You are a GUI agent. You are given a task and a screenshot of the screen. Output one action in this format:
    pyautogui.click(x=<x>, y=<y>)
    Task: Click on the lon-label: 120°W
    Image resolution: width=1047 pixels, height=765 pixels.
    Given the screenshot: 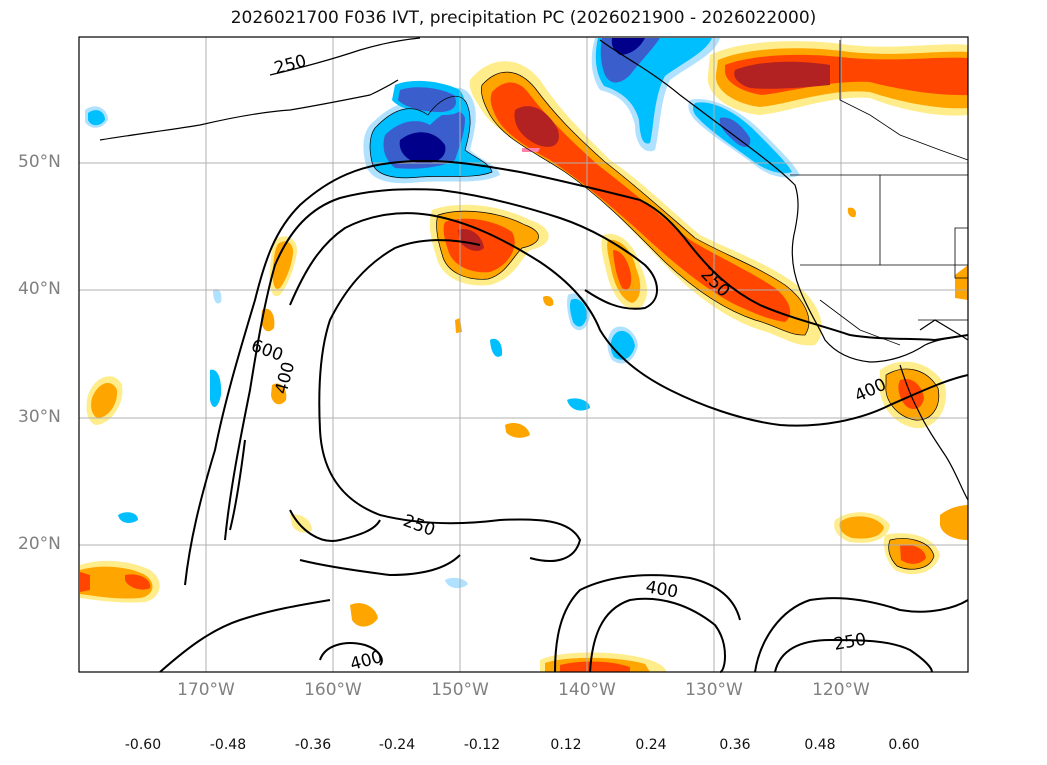 What is the action you would take?
    pyautogui.click(x=841, y=690)
    